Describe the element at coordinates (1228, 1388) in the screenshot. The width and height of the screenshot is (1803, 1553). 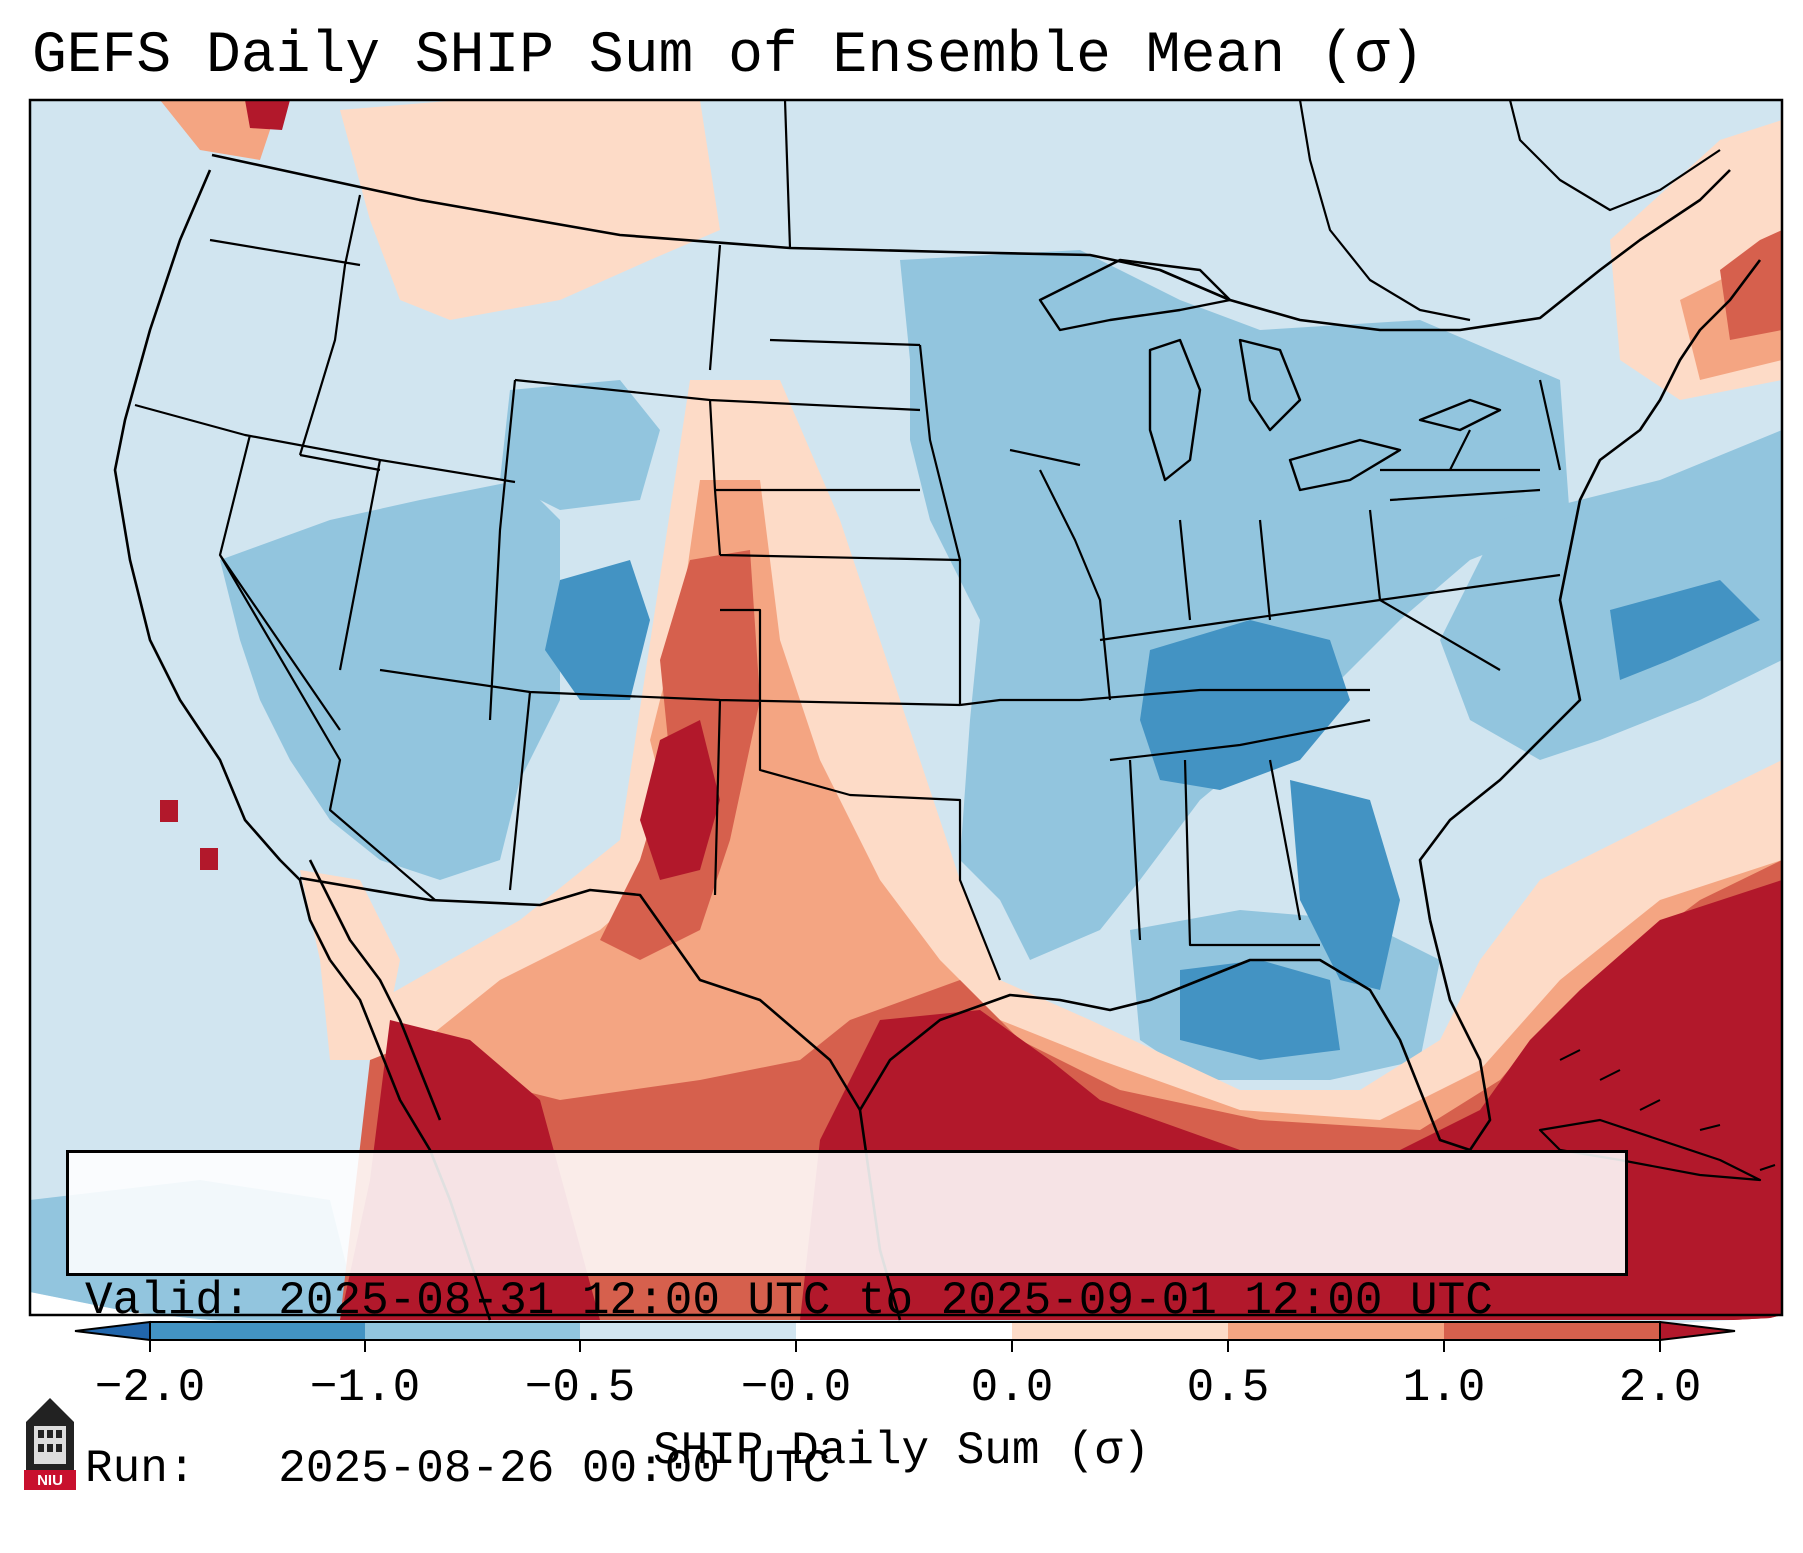
I see `colorbar-tick-label: 0.5` at that location.